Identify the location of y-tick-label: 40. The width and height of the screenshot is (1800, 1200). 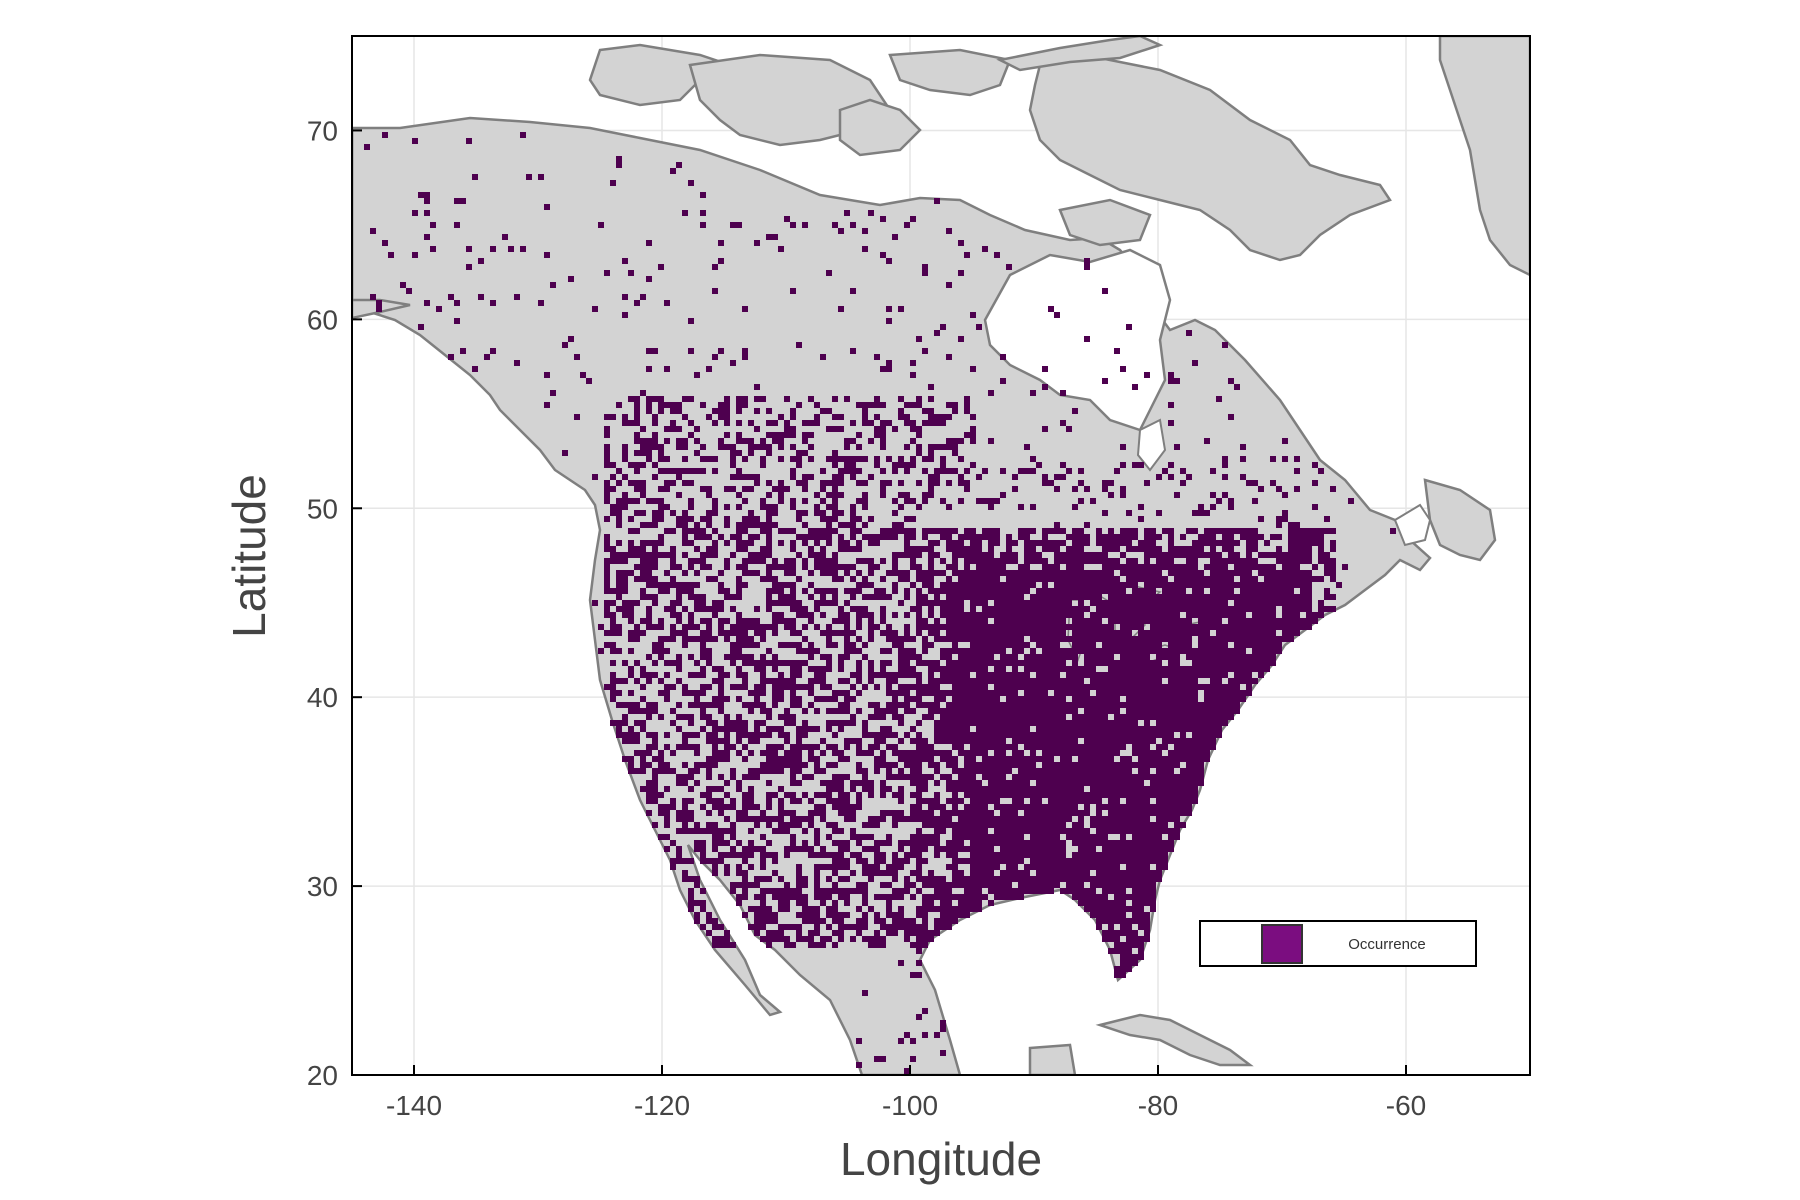
(322, 697).